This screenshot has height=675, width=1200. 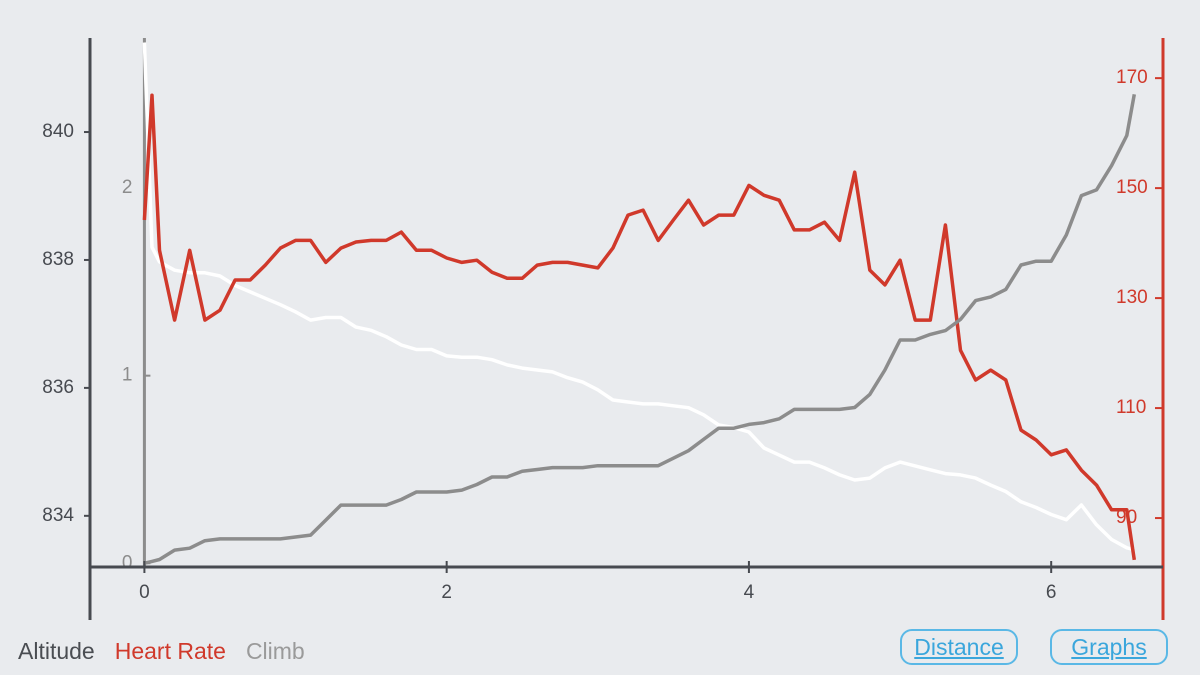 I want to click on y-tick-label: 834, so click(x=58, y=515).